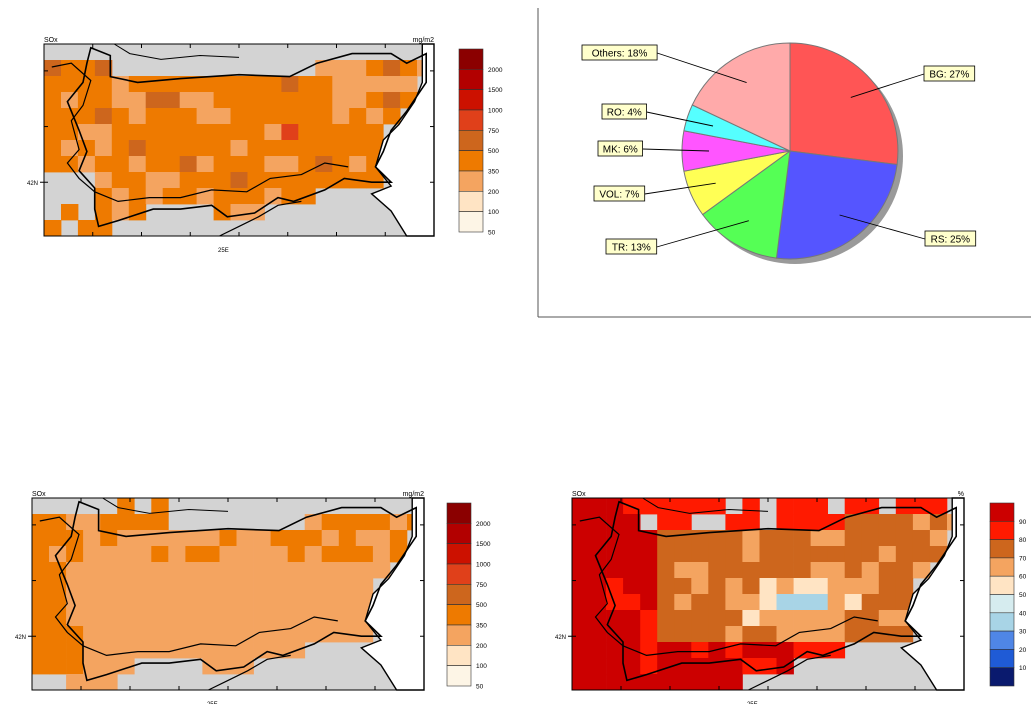  Describe the element at coordinates (1023, 613) in the screenshot. I see `legend-level-label: 40` at that location.